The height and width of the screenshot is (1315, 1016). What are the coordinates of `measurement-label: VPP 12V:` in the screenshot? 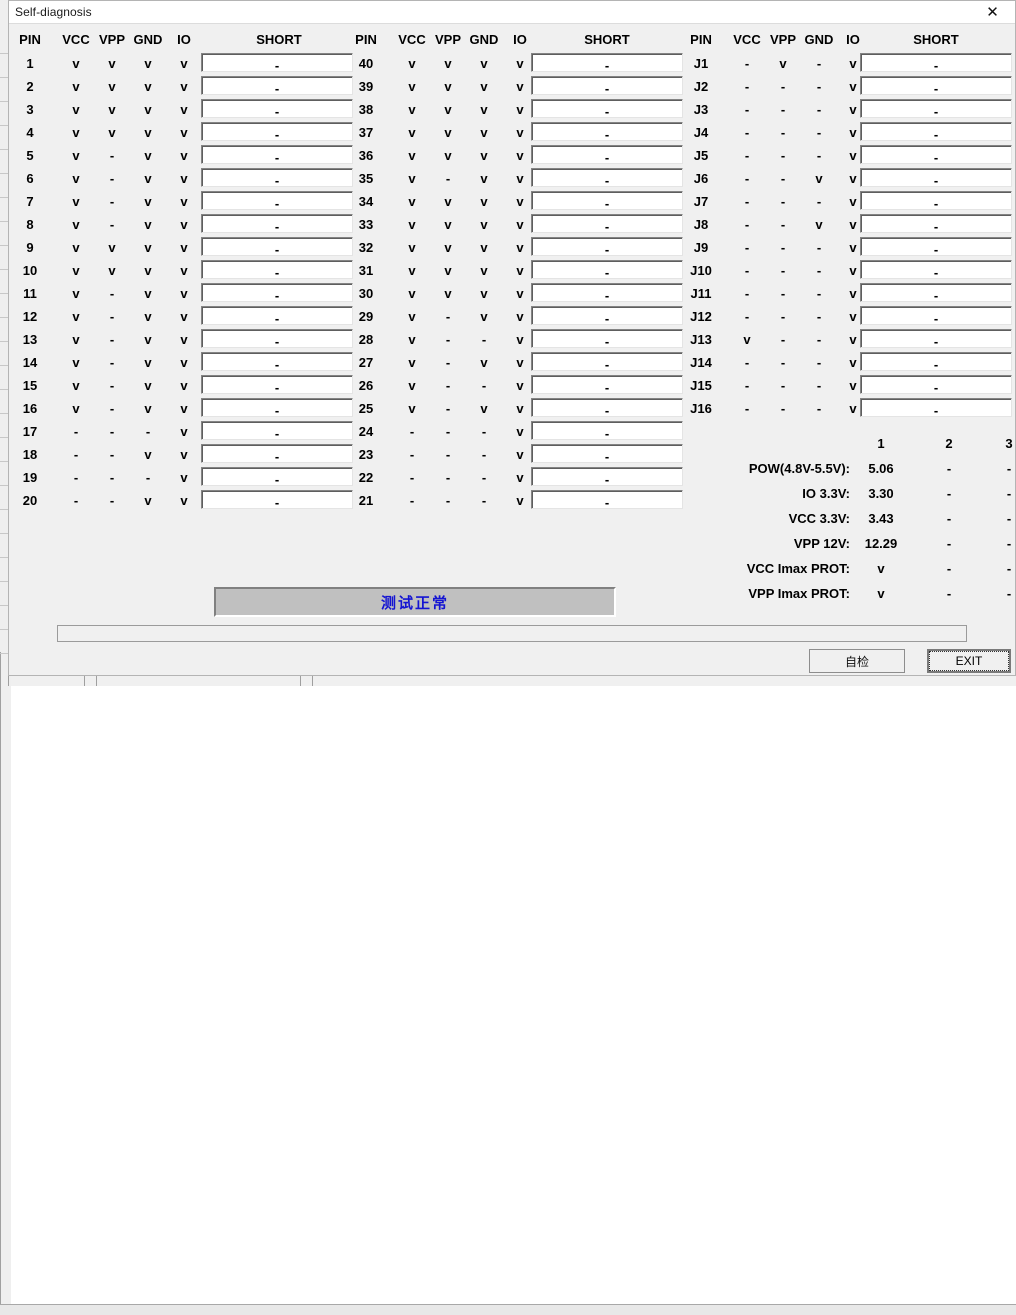 It's located at (821, 543).